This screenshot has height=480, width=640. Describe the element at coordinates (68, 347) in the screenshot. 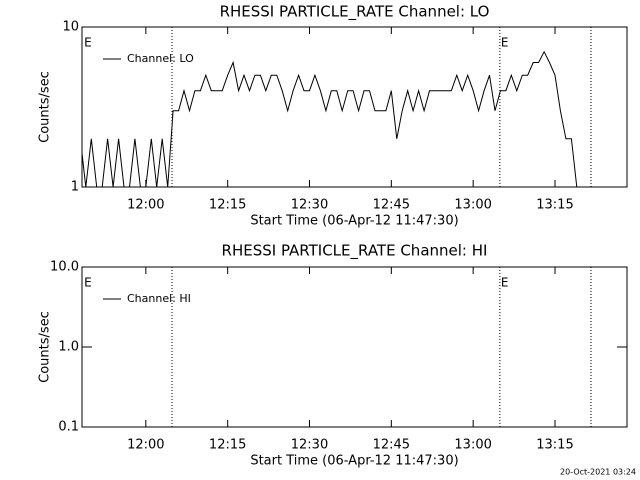

I see `y-tick-label: 1.0` at that location.